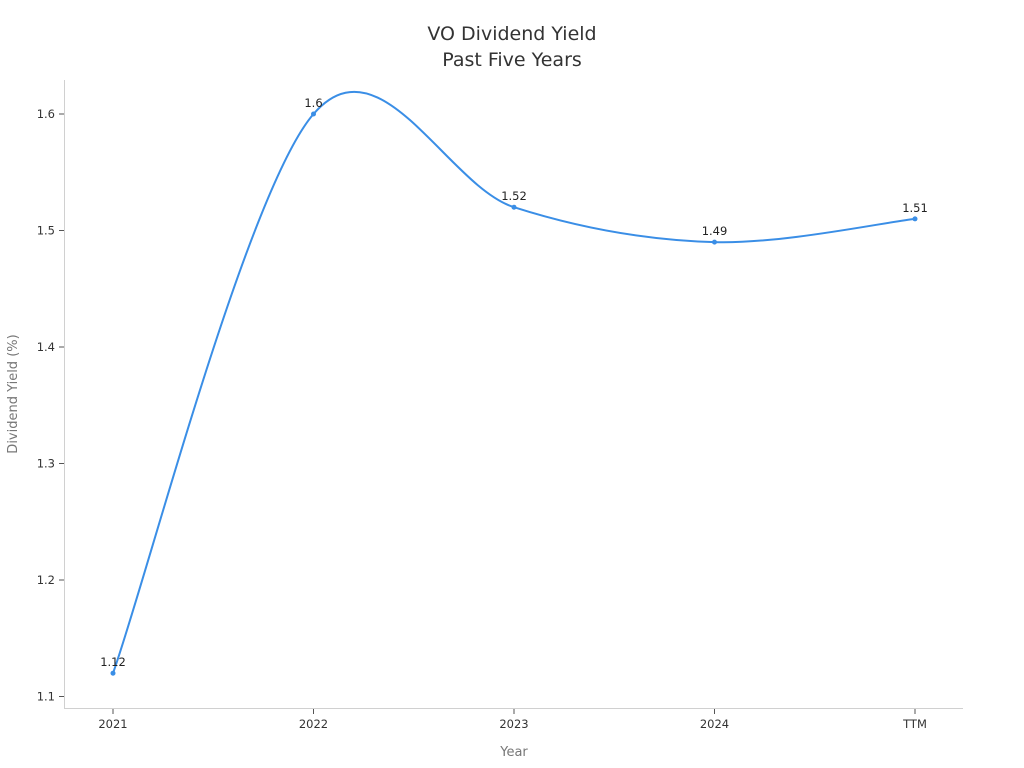 The height and width of the screenshot is (768, 1024). Describe the element at coordinates (46, 114) in the screenshot. I see `y-tick-label: 1.6` at that location.